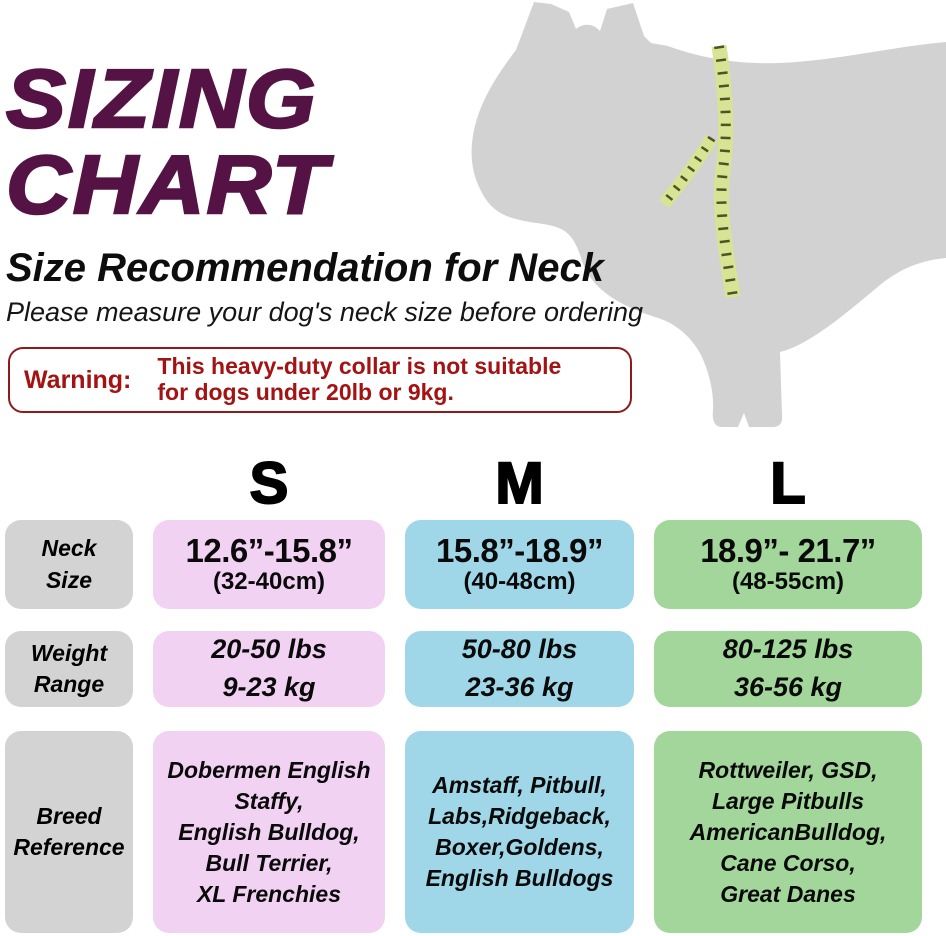 This screenshot has height=936, width=946. I want to click on size-header-s: S, so click(269, 483).